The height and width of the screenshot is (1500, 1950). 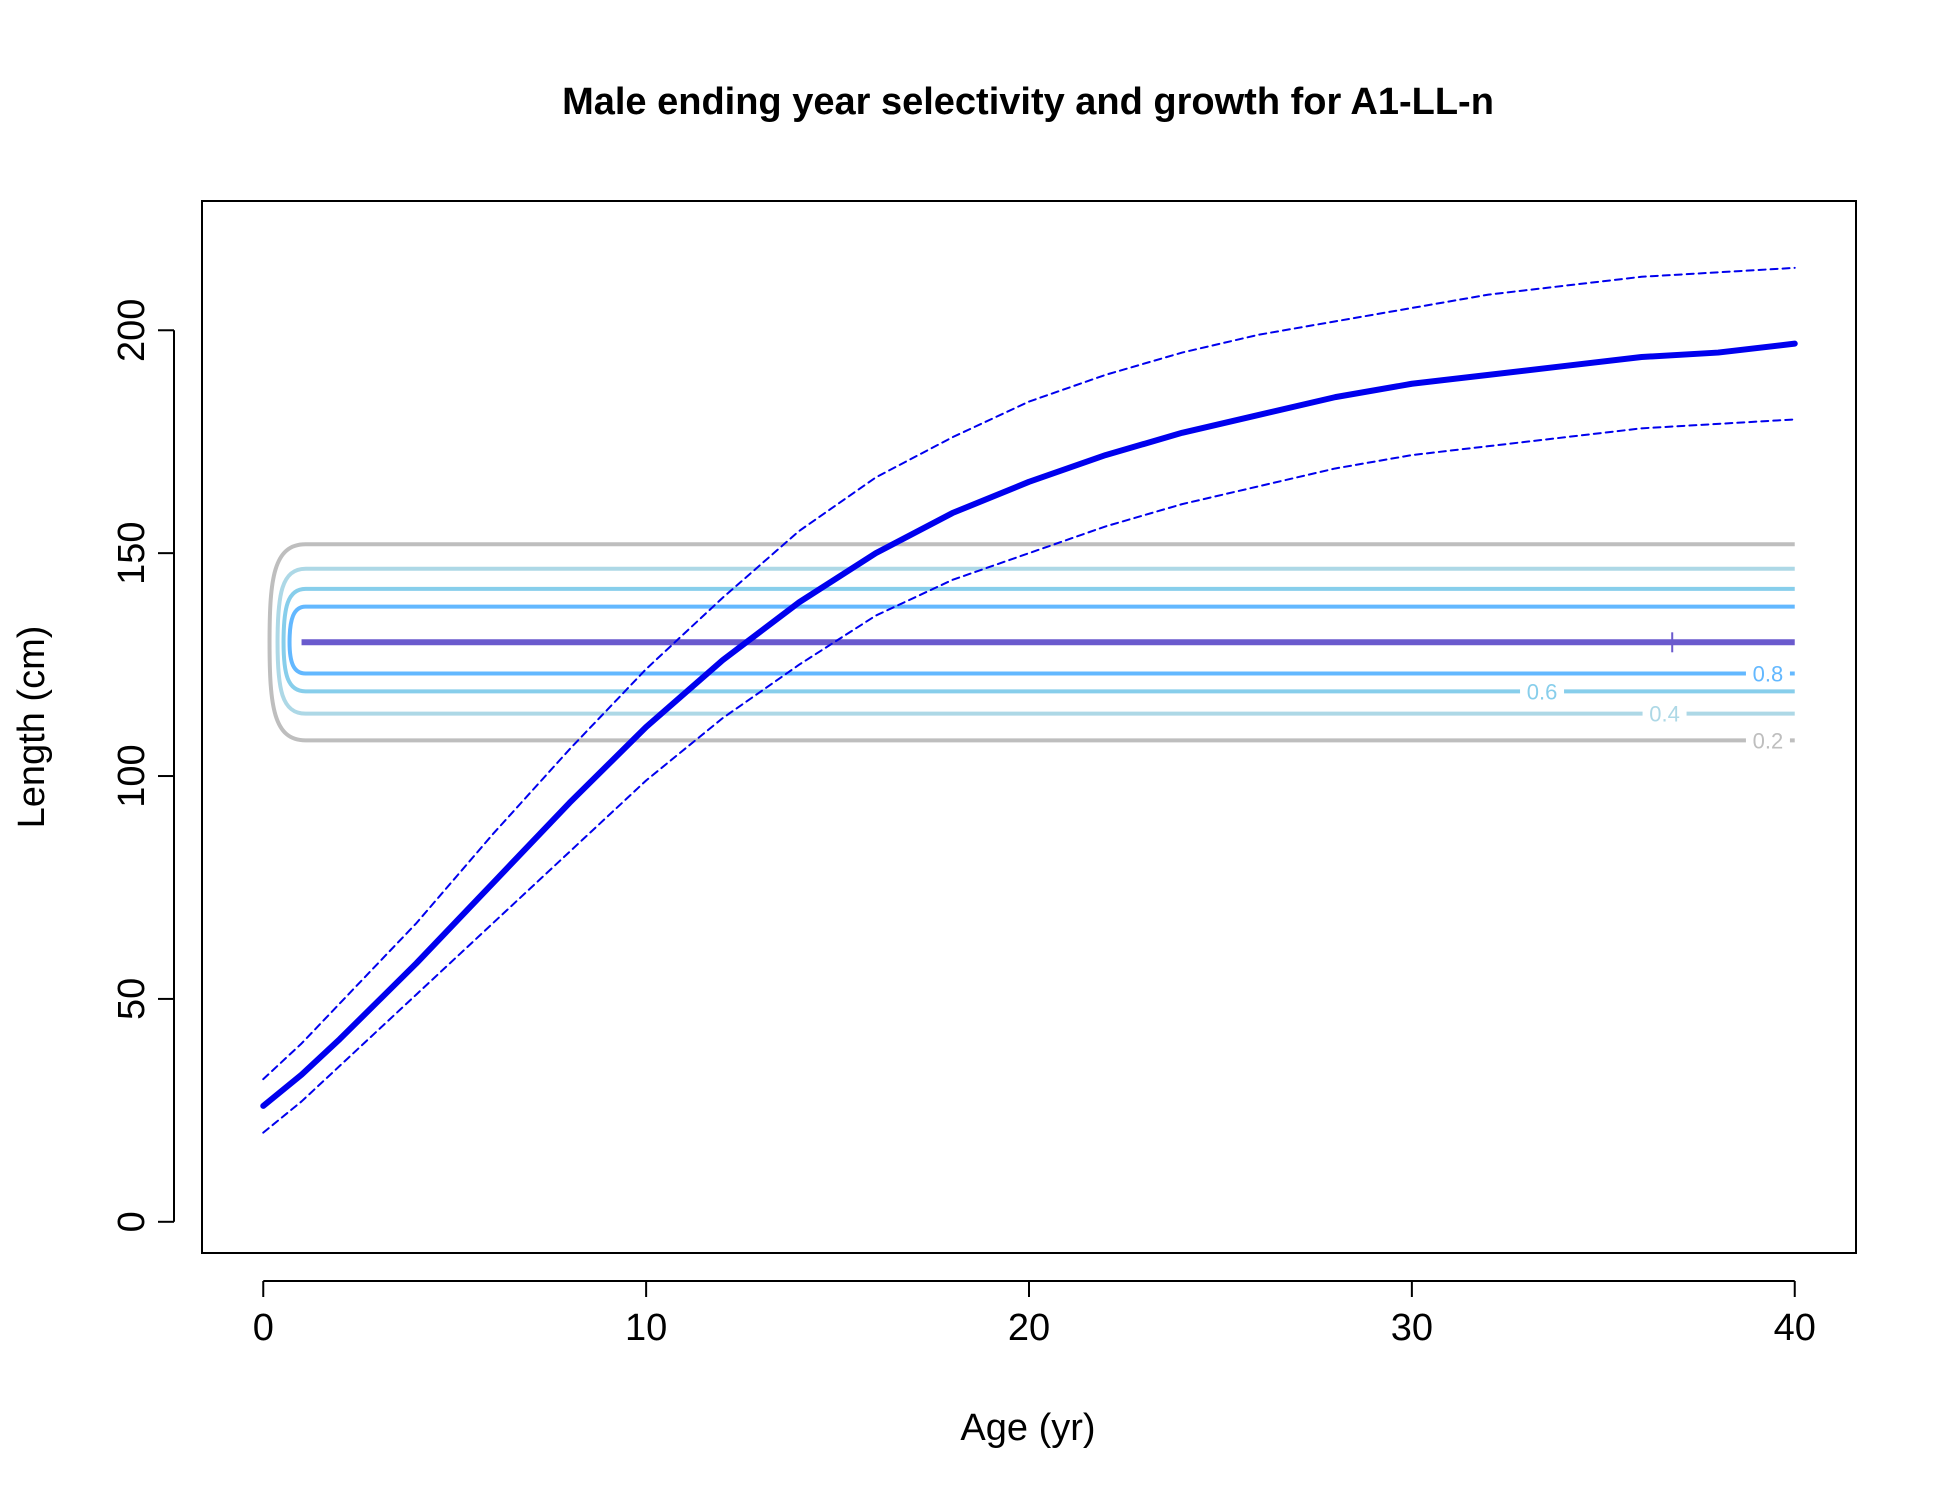 I want to click on y-axis: 0 50 100 150 200, so click(x=143, y=765).